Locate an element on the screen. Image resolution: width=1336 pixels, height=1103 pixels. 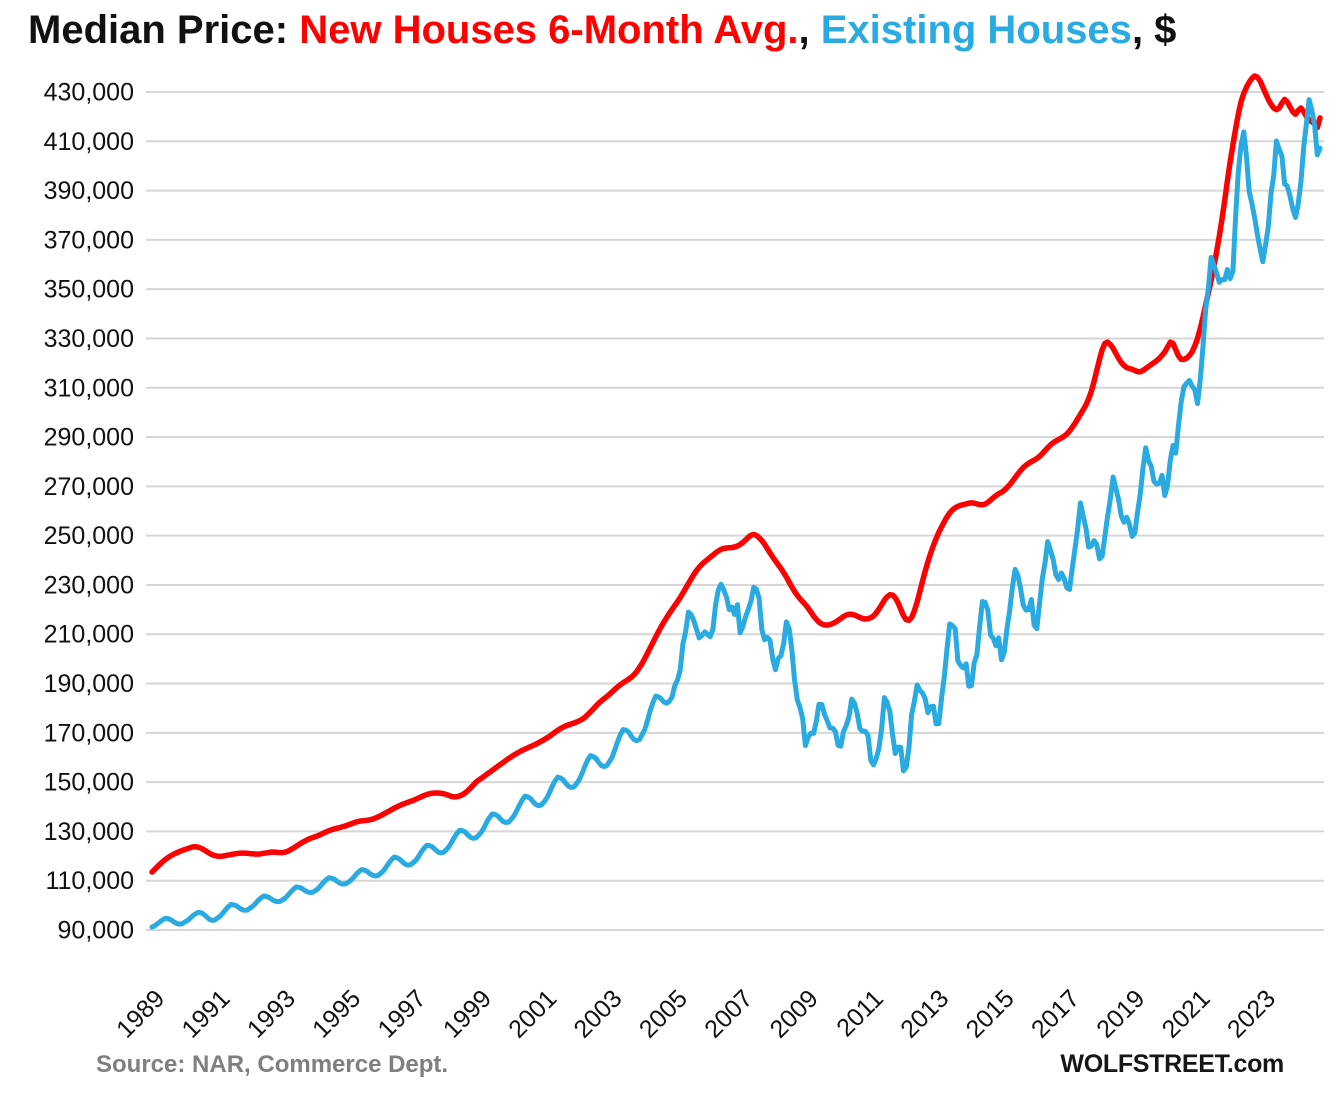
x-tick-label: 2017 is located at coordinates (1055, 1013).